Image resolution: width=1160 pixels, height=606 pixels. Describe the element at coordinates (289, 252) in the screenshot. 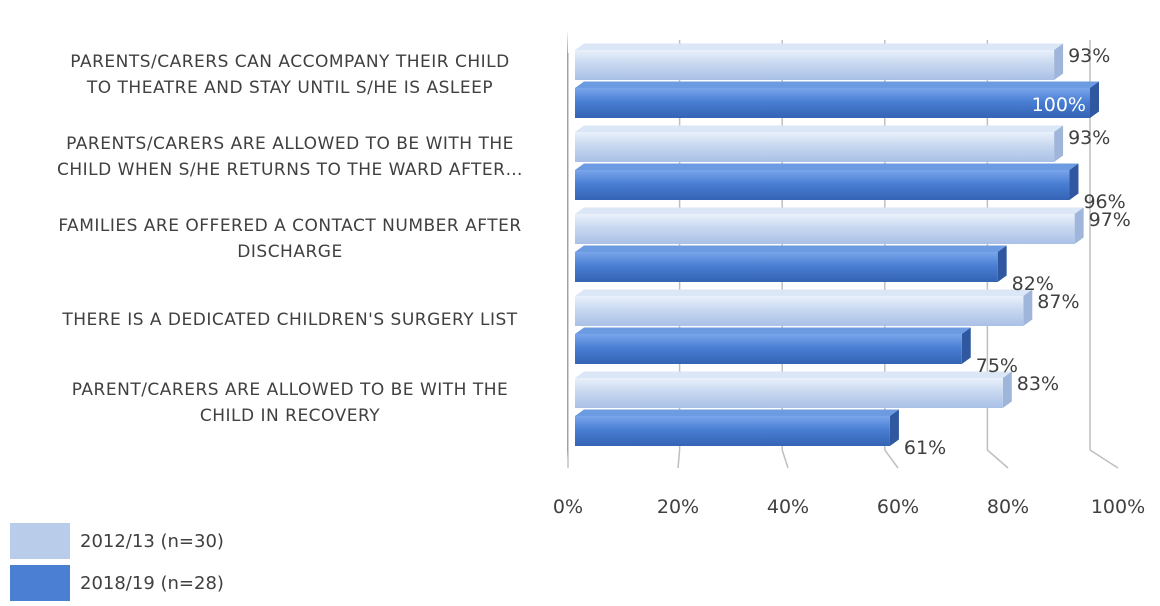

I see `category-label: DISCHARGE` at that location.